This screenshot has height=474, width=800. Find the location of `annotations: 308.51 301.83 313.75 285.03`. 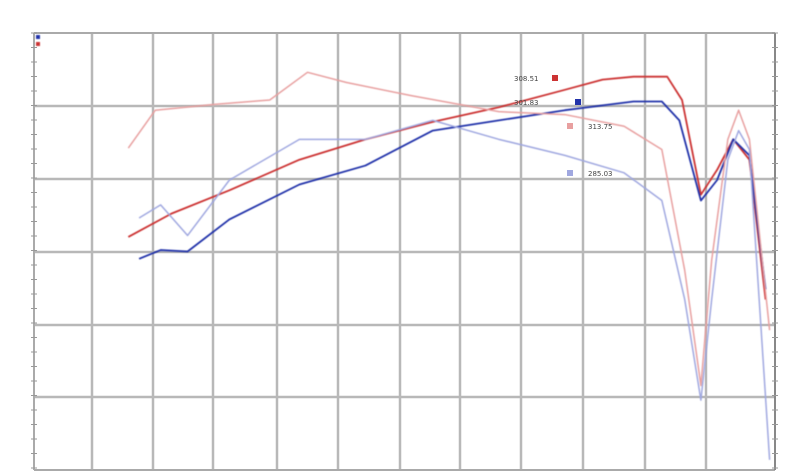

annotations: 308.51 301.83 313.75 285.03 is located at coordinates (563, 126).